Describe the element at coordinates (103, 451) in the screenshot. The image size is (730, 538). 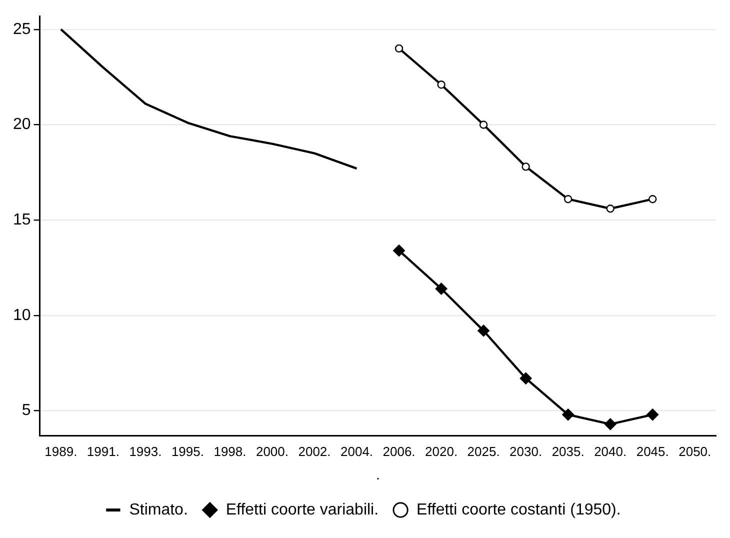
I see `x-tick-label: 1991.` at that location.